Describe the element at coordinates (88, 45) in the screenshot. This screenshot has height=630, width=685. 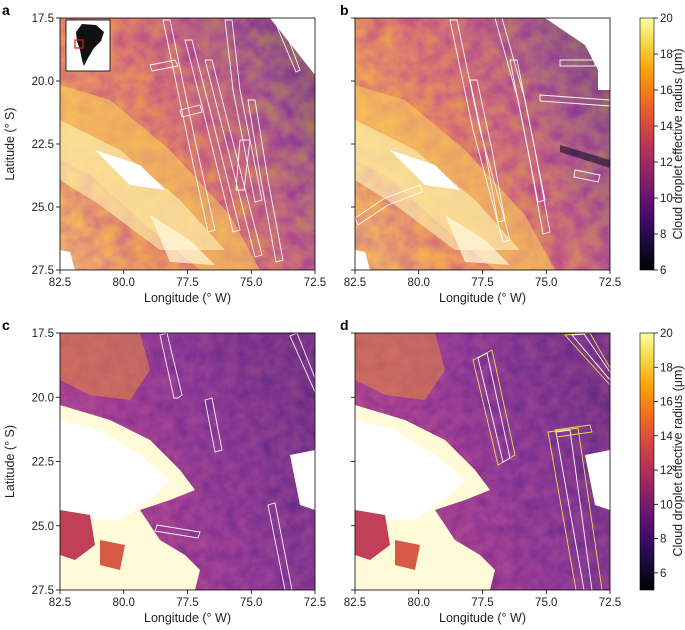
I see `panel-a-inset` at that location.